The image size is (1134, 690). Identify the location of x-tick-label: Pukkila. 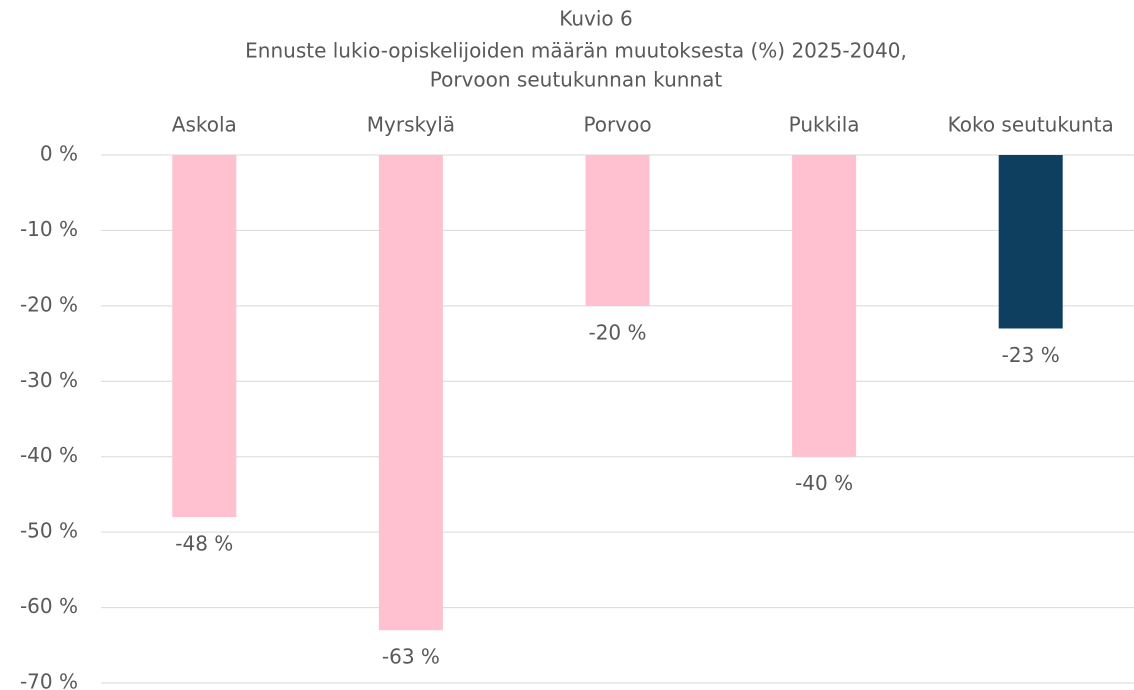
(824, 125).